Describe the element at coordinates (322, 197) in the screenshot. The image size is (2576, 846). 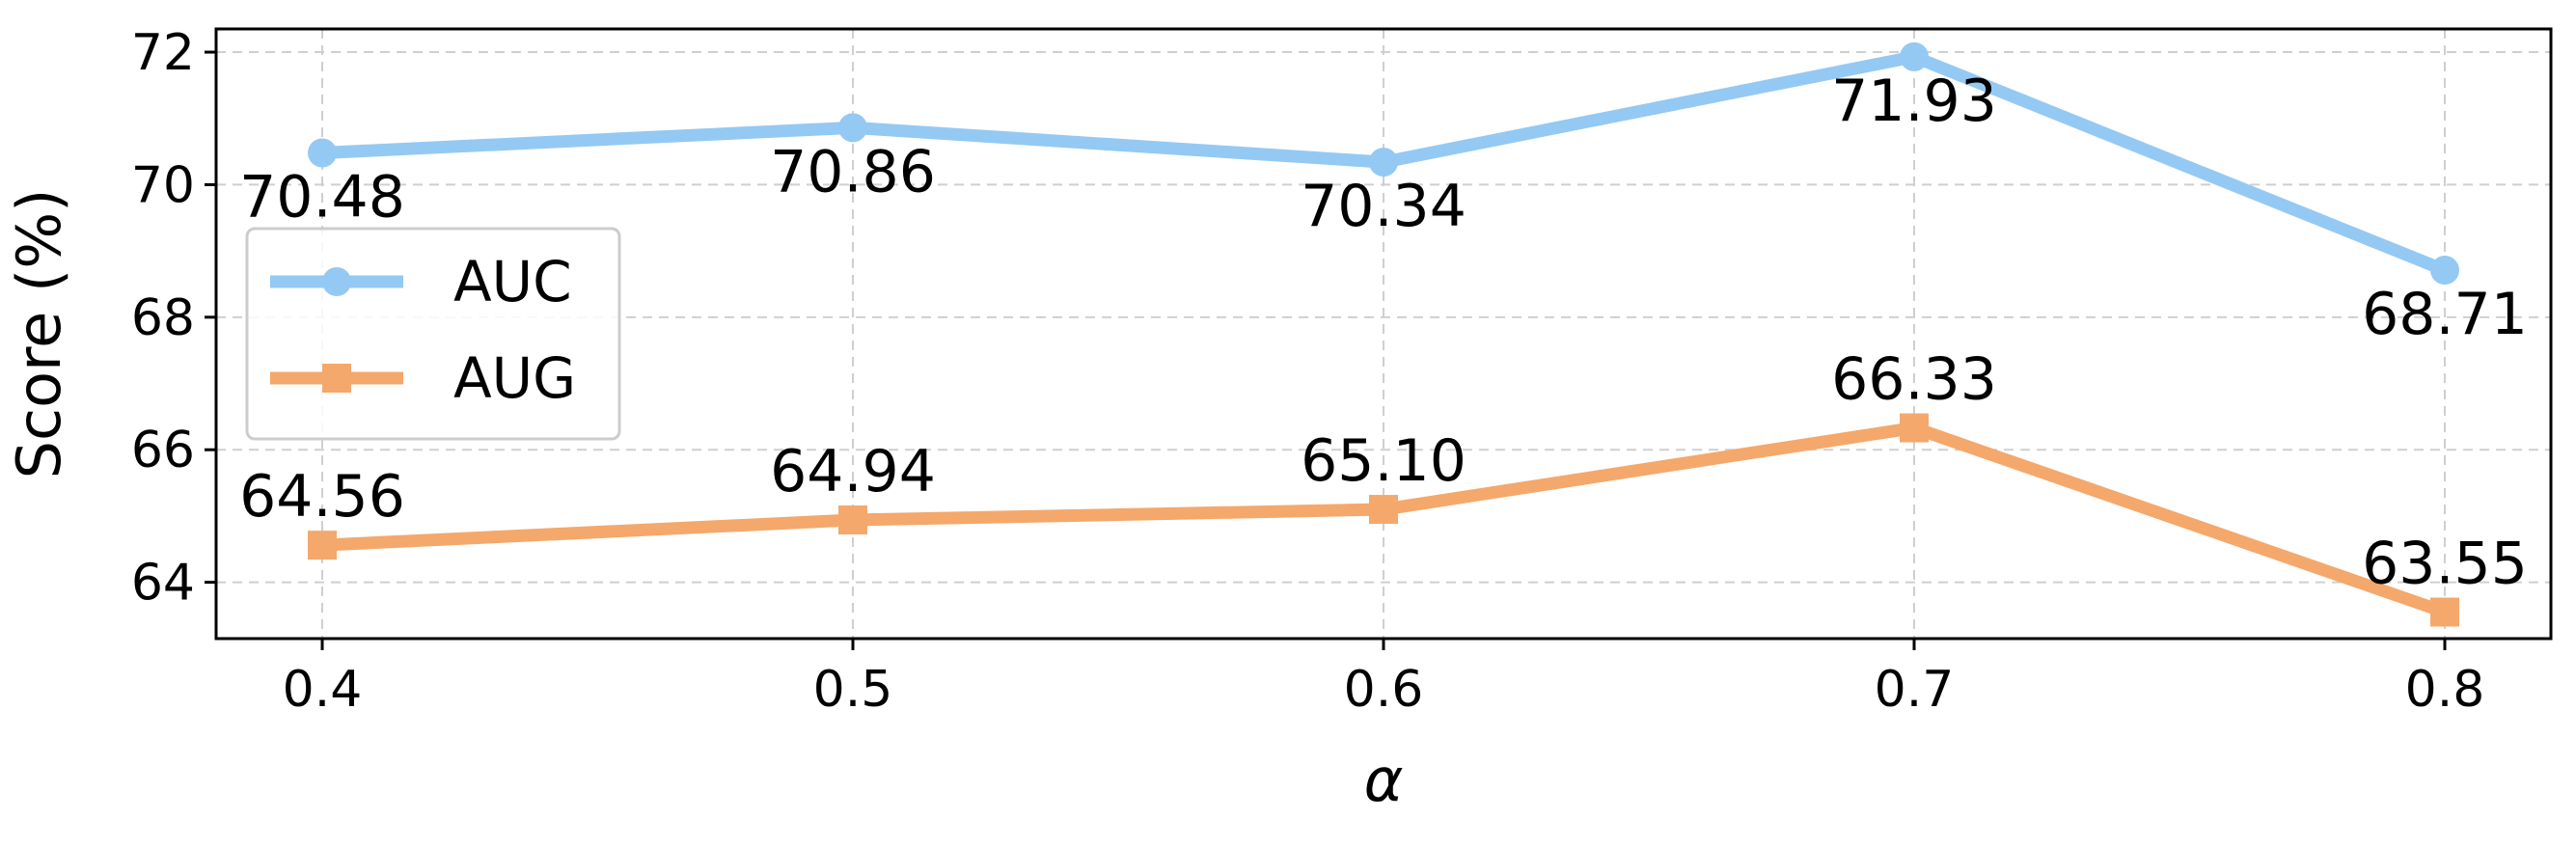
I see `auc-data-label: 70.48` at that location.